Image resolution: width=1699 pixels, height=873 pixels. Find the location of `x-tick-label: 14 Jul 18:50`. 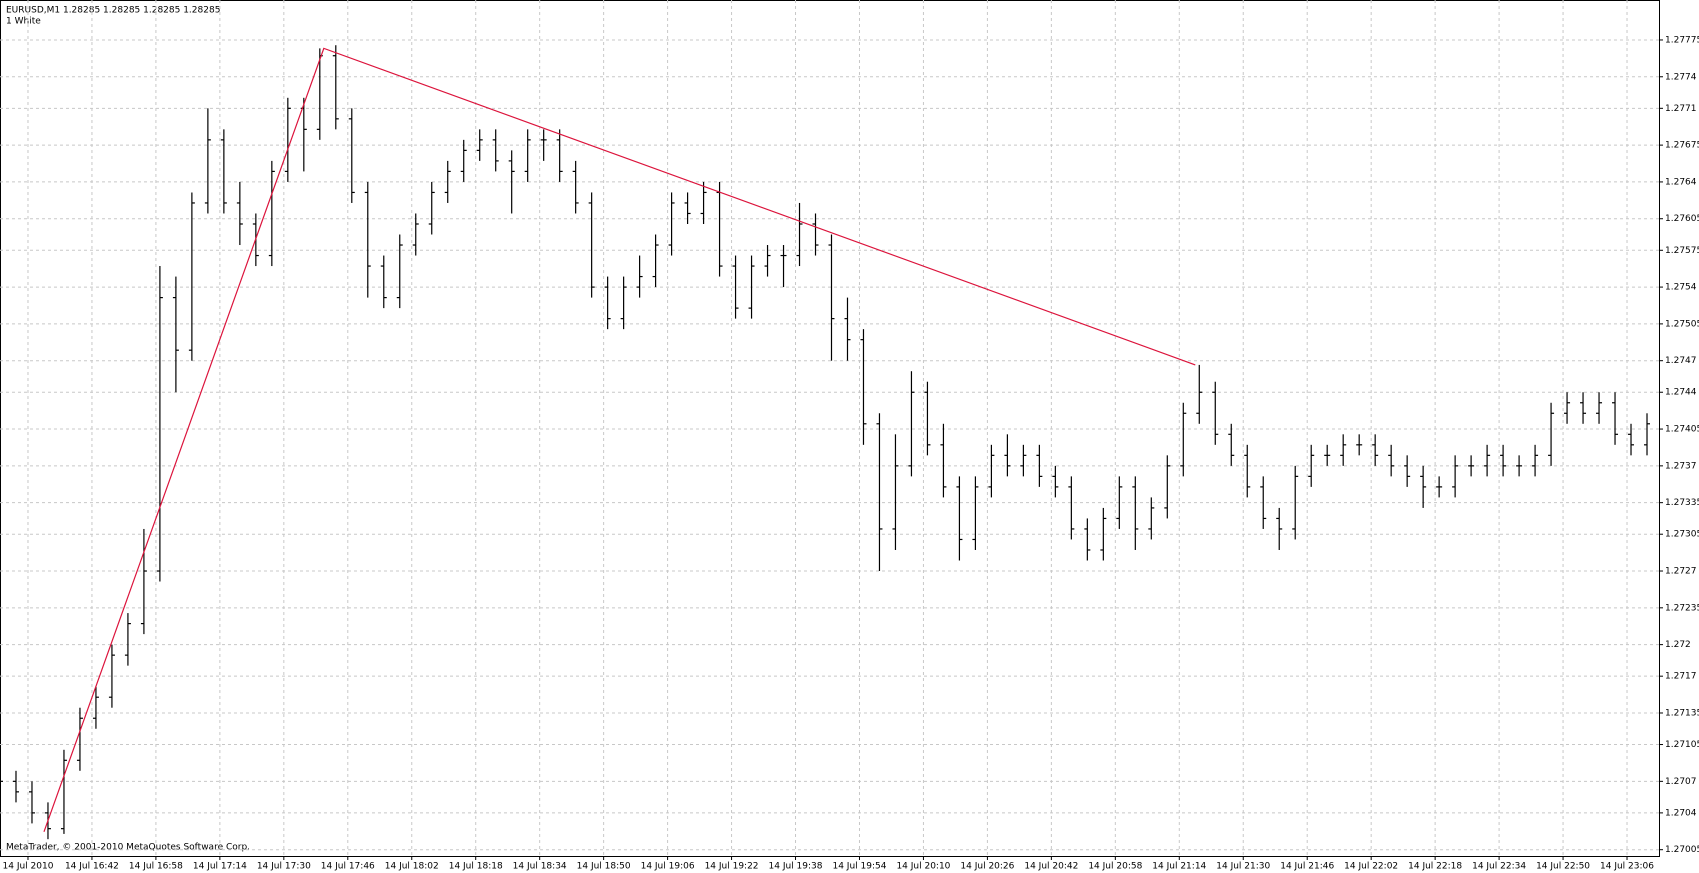

x-tick-label: 14 Jul 18:50 is located at coordinates (604, 867).